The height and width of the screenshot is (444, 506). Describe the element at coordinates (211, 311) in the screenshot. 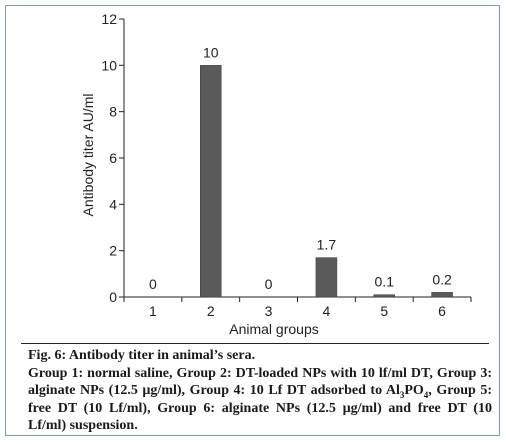

I see `x-tick-label: 2` at that location.